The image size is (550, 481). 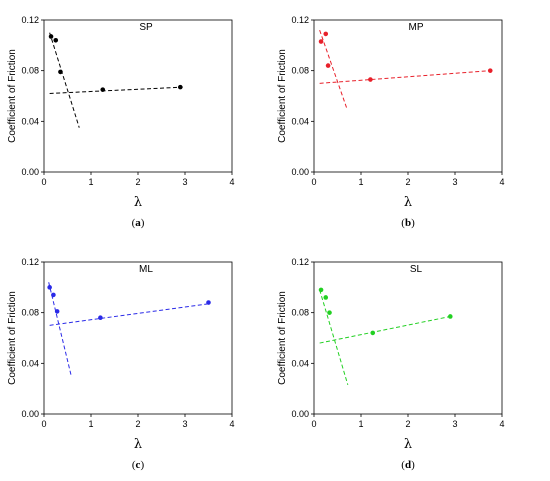 What do you see at coordinates (416, 27) in the screenshot?
I see `chart-title: MP` at bounding box center [416, 27].